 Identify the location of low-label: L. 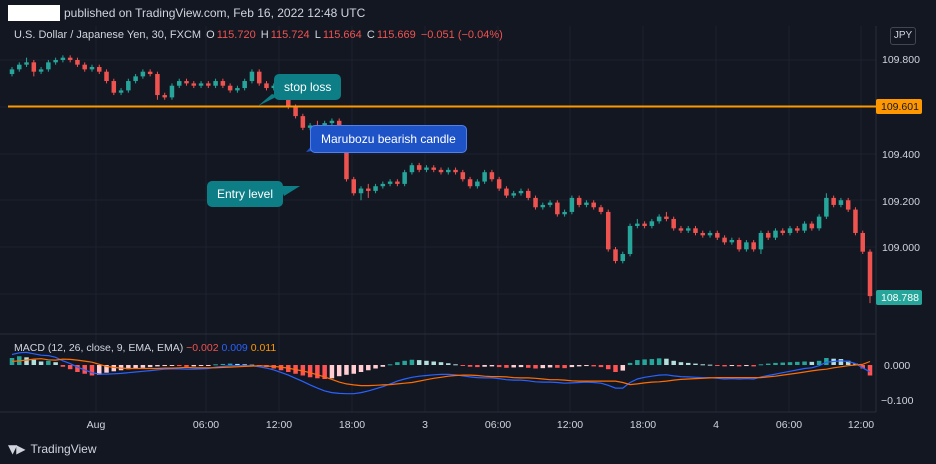
(317, 35).